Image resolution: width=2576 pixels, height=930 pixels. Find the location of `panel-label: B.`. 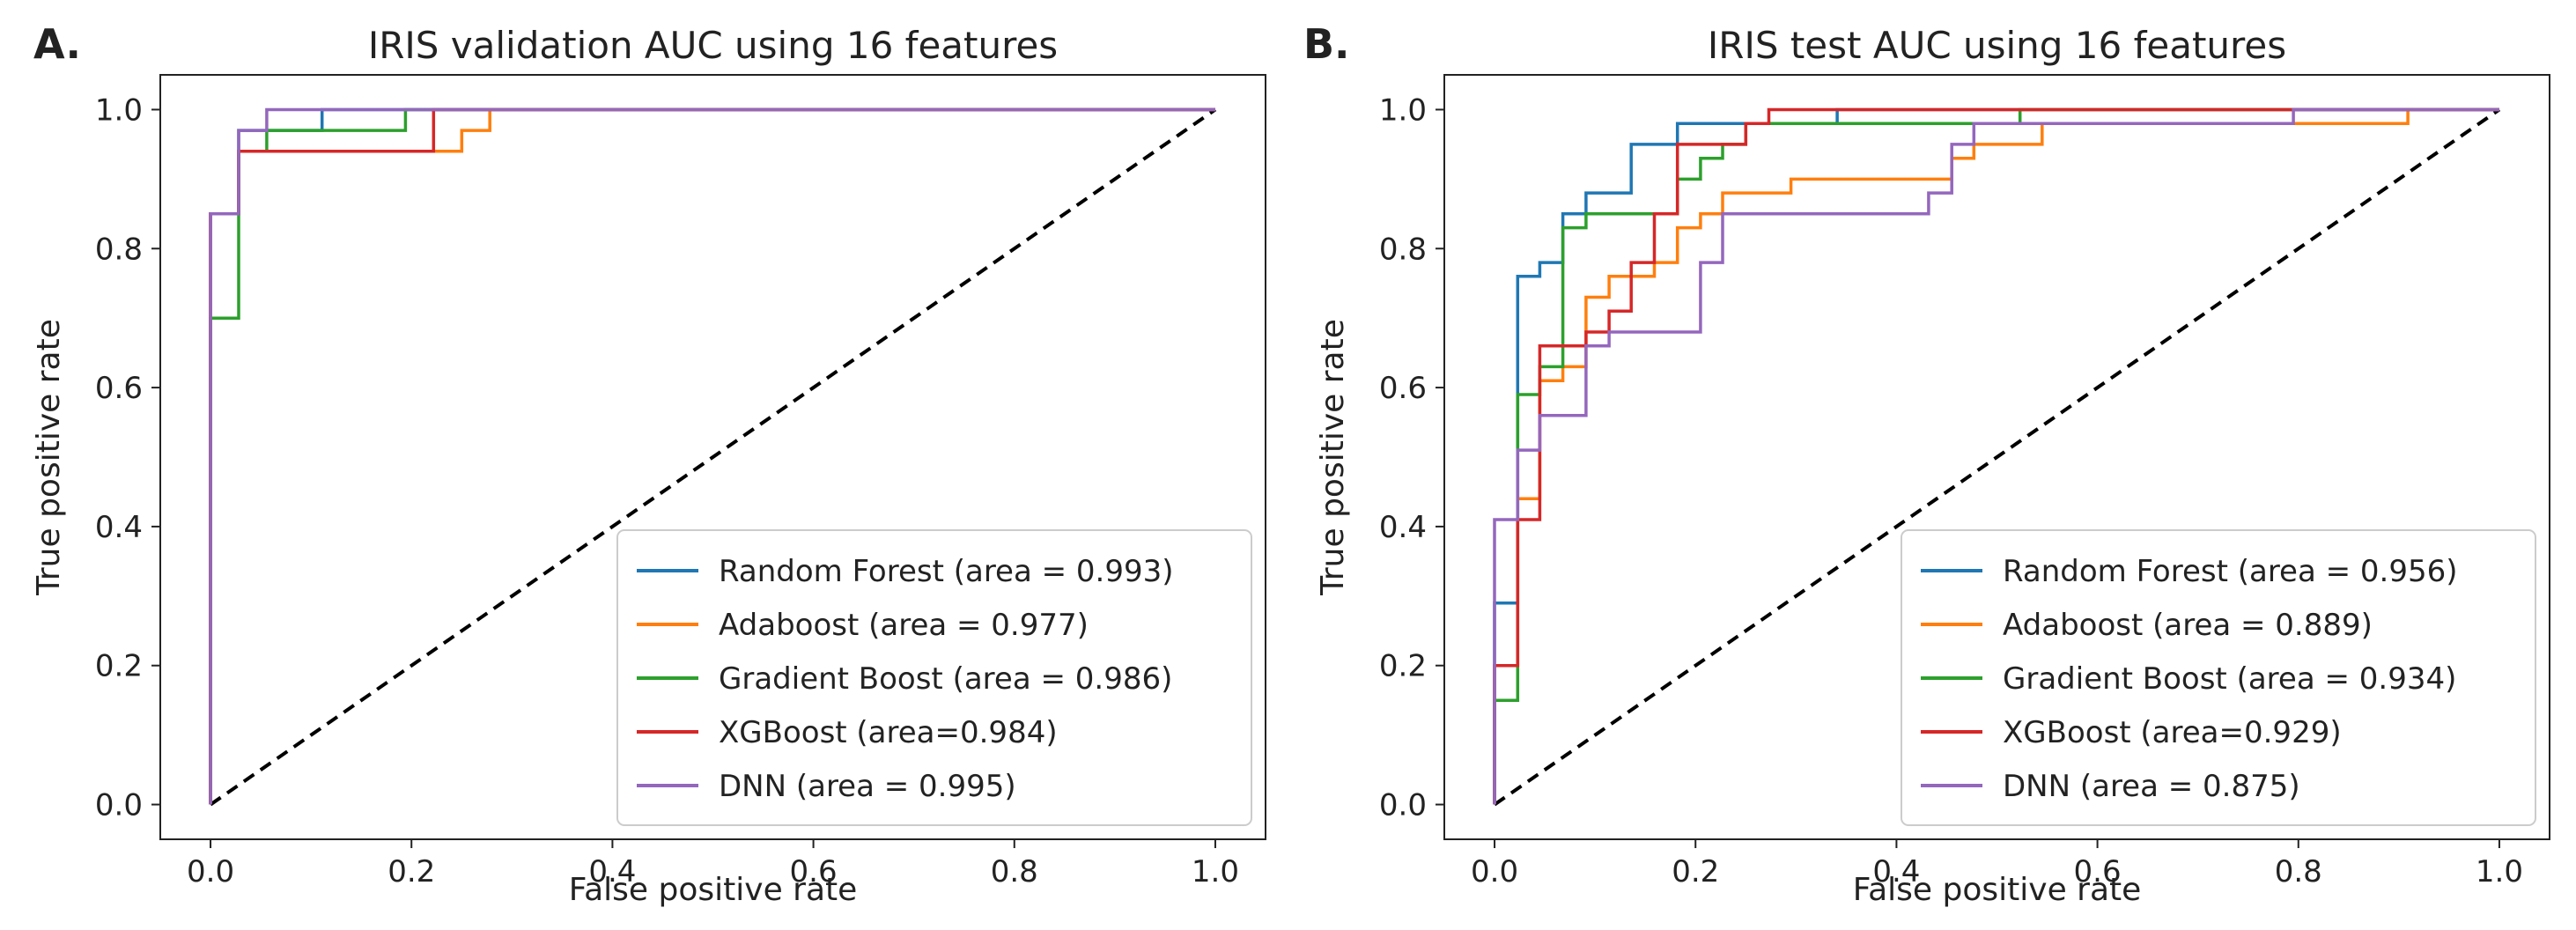

panel-label: B. is located at coordinates (1326, 44).